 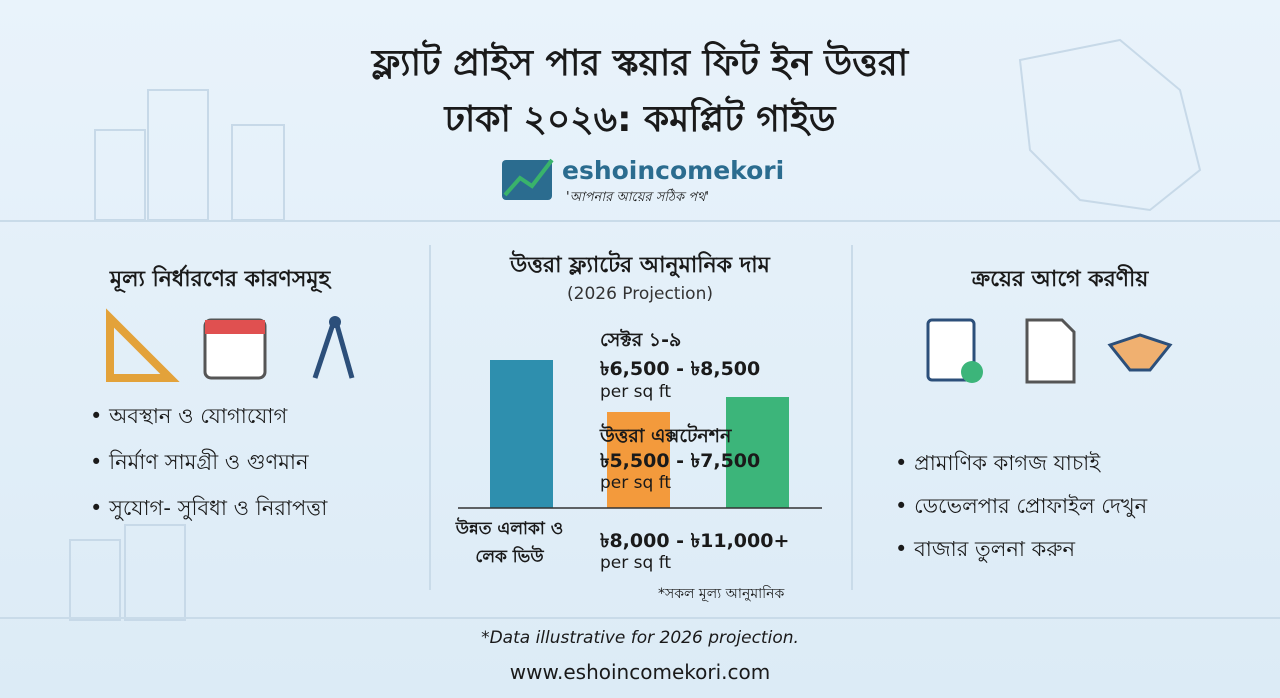 What do you see at coordinates (638, 197) in the screenshot?
I see `tagline: 'আপনার আয়ের সঠিক পথ'` at bounding box center [638, 197].